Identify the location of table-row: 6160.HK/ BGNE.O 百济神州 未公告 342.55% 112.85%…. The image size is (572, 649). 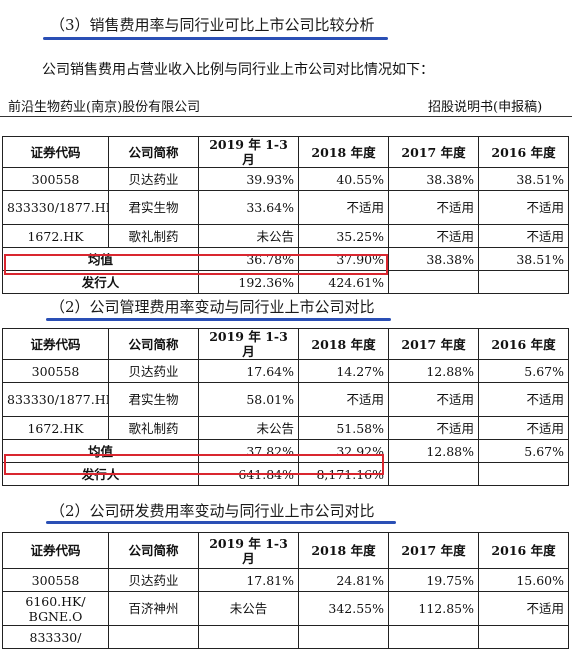
(285, 608).